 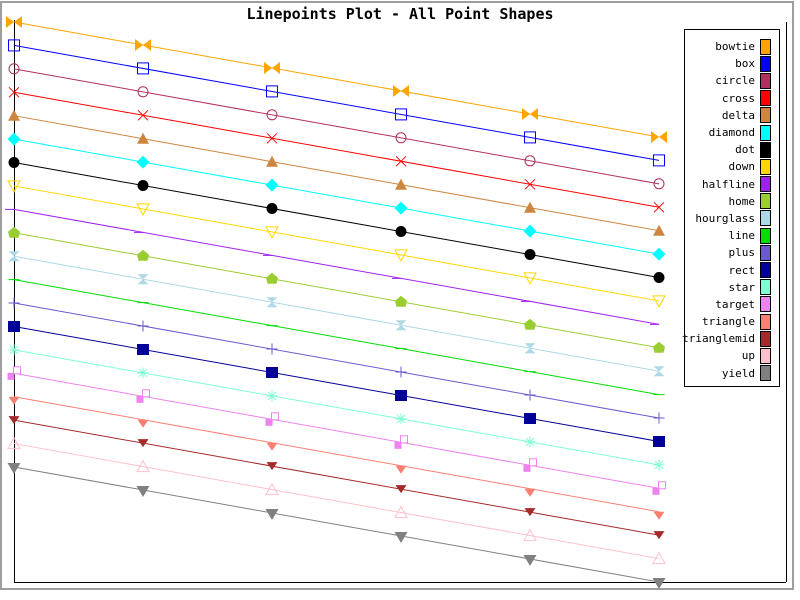 I want to click on legend-item-line: line, so click(x=732, y=235).